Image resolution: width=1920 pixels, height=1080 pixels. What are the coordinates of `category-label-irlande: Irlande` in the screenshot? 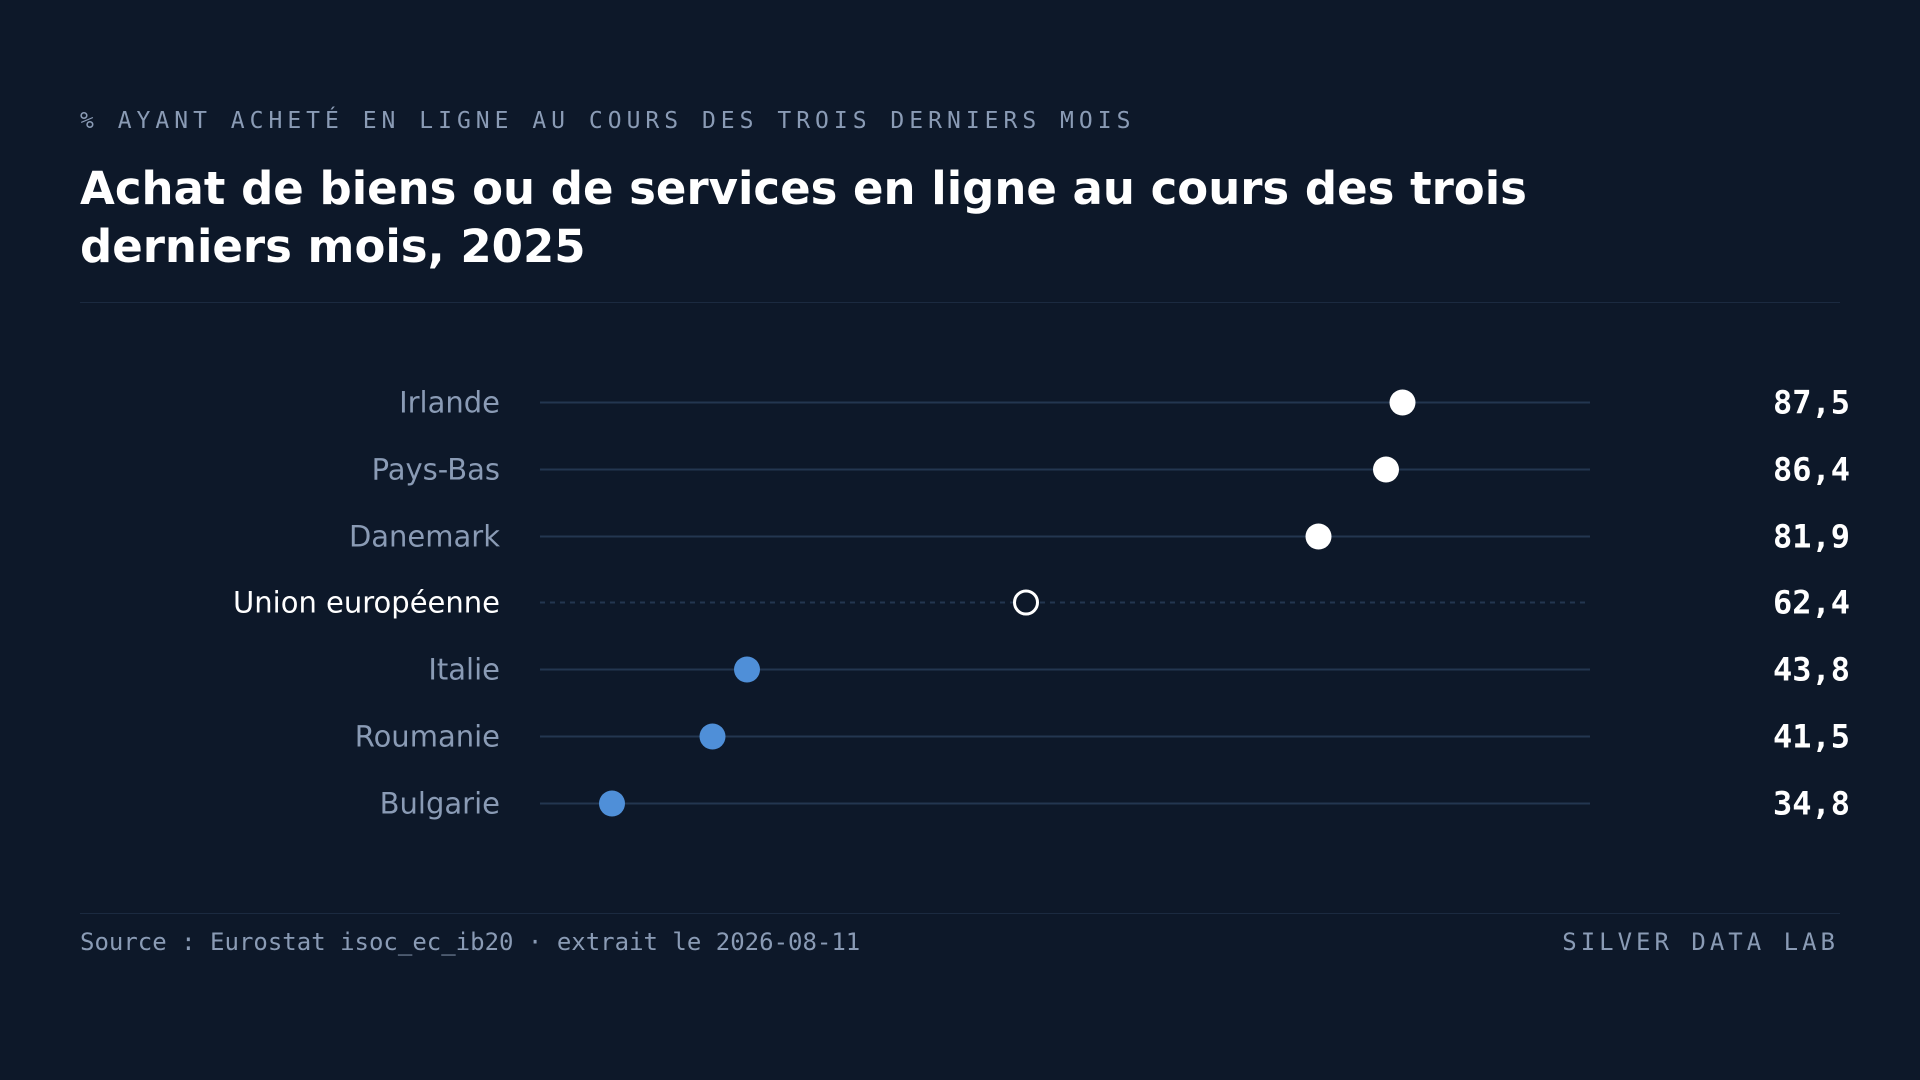 It's located at (449, 403).